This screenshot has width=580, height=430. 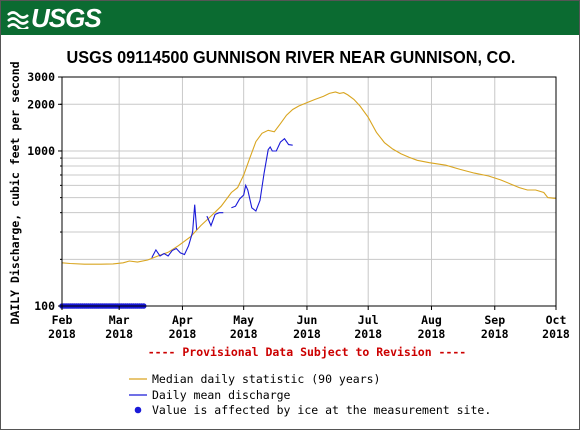 I want to click on x-tick-month: Feb, so click(x=62, y=320).